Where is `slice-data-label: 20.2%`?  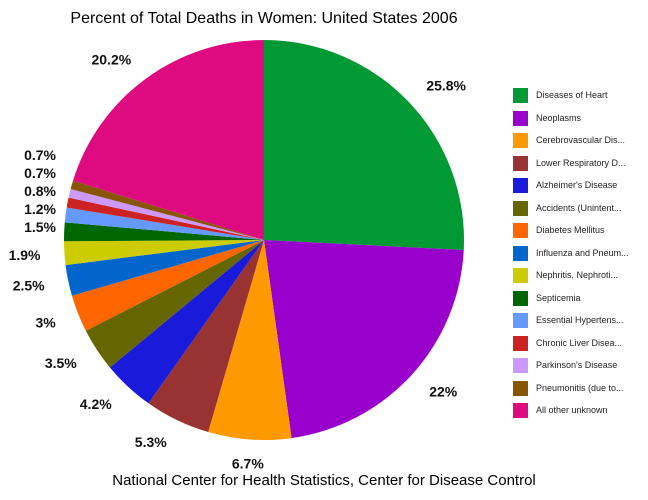 slice-data-label: 20.2% is located at coordinates (111, 60).